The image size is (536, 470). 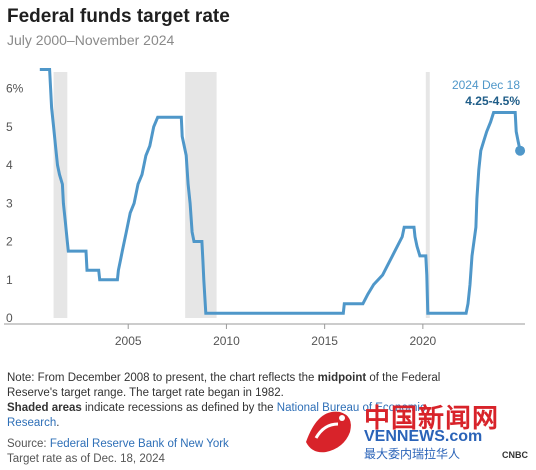 I want to click on source-label: Source:, so click(x=28, y=444).